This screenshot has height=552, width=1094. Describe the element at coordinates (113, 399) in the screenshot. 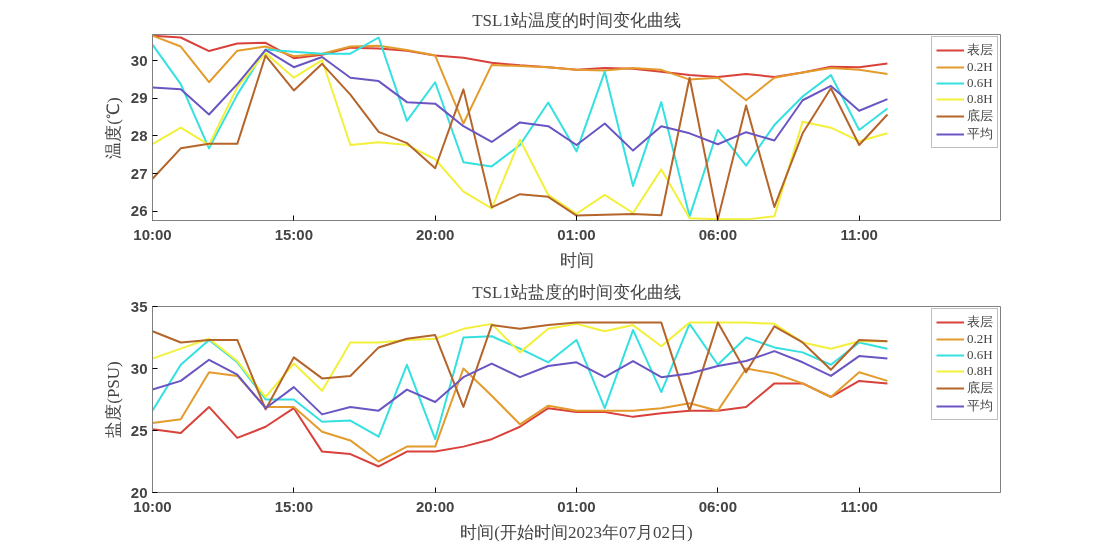

I see `y-axis-title: 盐度(PSU)` at that location.